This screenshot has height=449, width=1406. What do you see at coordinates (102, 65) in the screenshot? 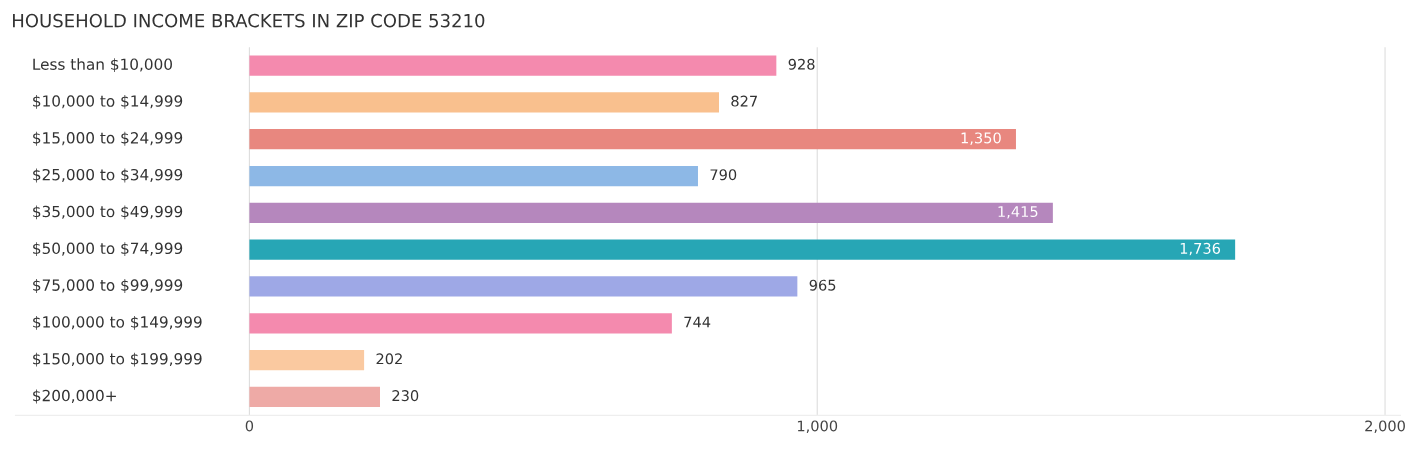
I see `y-tick-label: Less than $10,000` at bounding box center [102, 65].